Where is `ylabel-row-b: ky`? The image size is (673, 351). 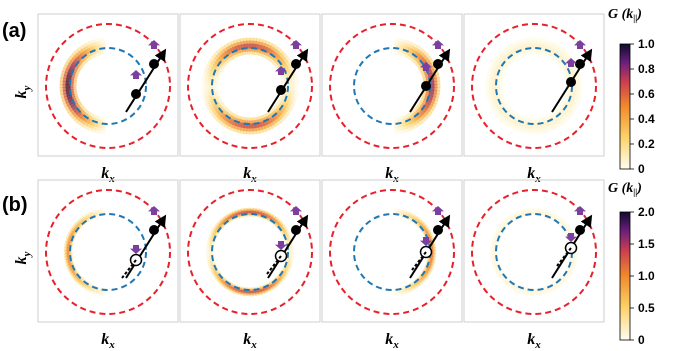 ylabel-row-b: ky is located at coordinates (23, 257).